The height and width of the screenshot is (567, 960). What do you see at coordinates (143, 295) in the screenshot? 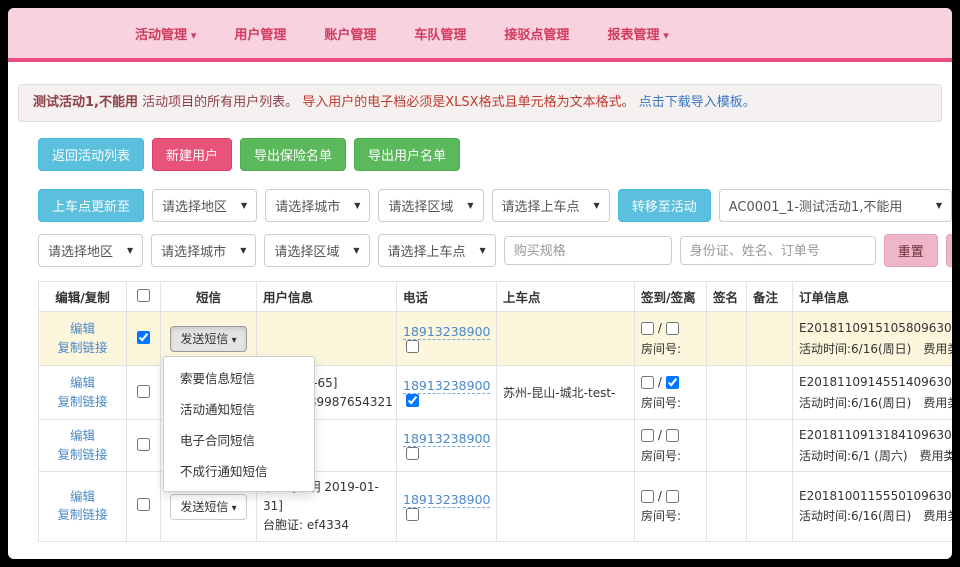
I see `select-all-checkbox` at bounding box center [143, 295].